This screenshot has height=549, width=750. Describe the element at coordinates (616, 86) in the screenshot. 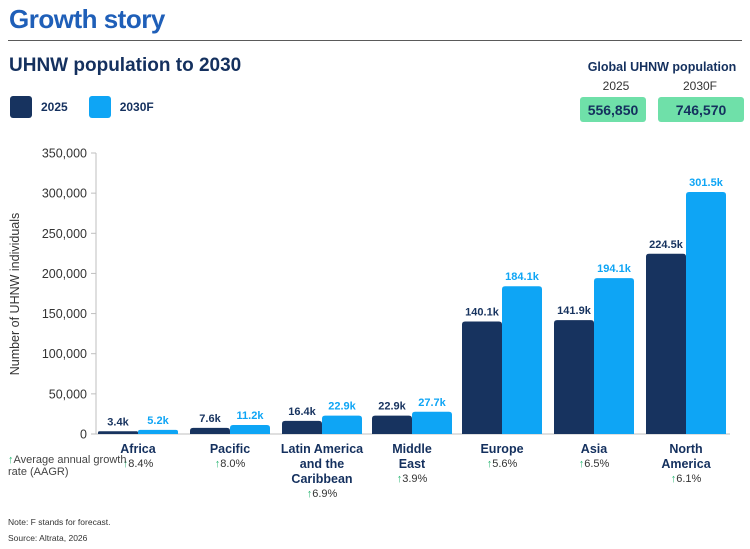

I see `global-year-2025: 2025` at that location.